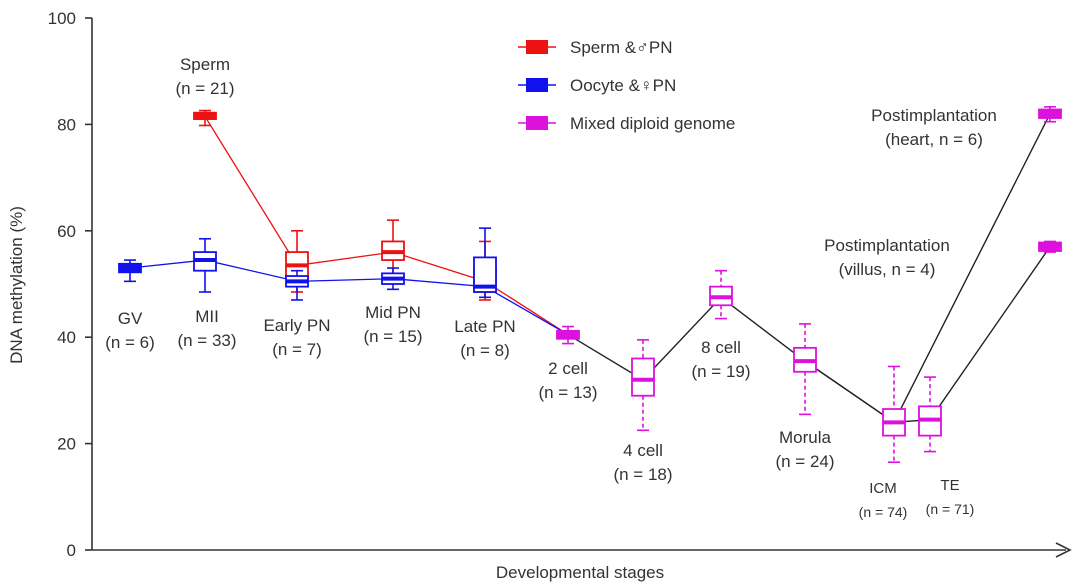  What do you see at coordinates (66, 444) in the screenshot?
I see `y-tick-label: 20` at bounding box center [66, 444].